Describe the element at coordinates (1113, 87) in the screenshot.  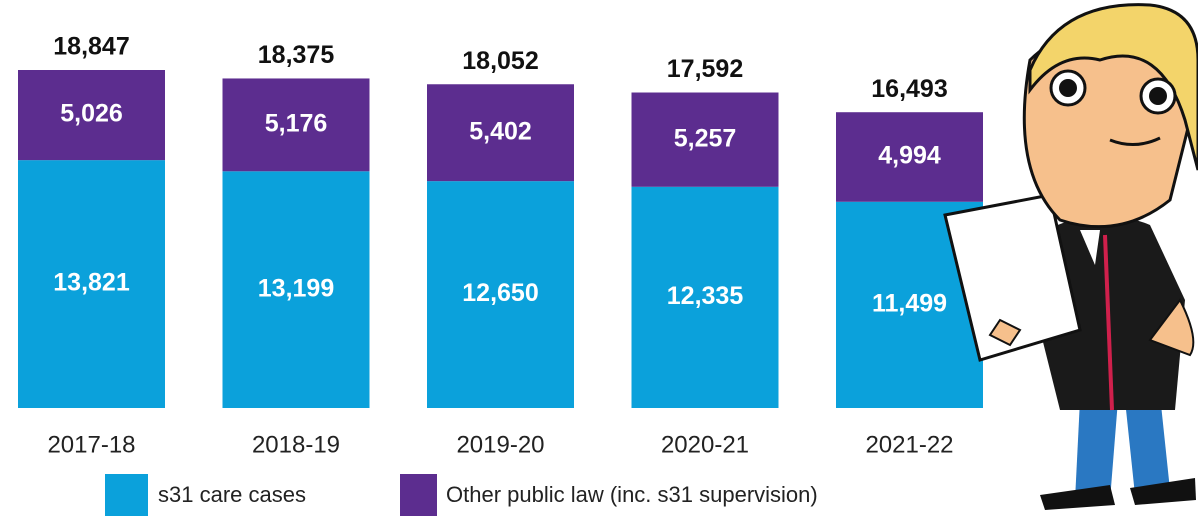
I see `hair` at that location.